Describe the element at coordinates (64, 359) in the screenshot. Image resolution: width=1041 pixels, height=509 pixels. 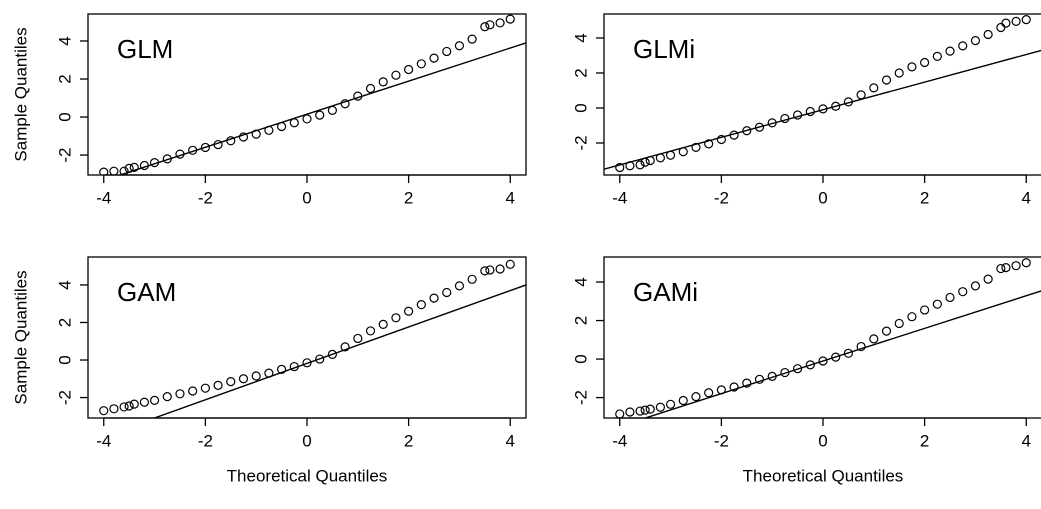
I see `y-tick-label: 0` at that location.